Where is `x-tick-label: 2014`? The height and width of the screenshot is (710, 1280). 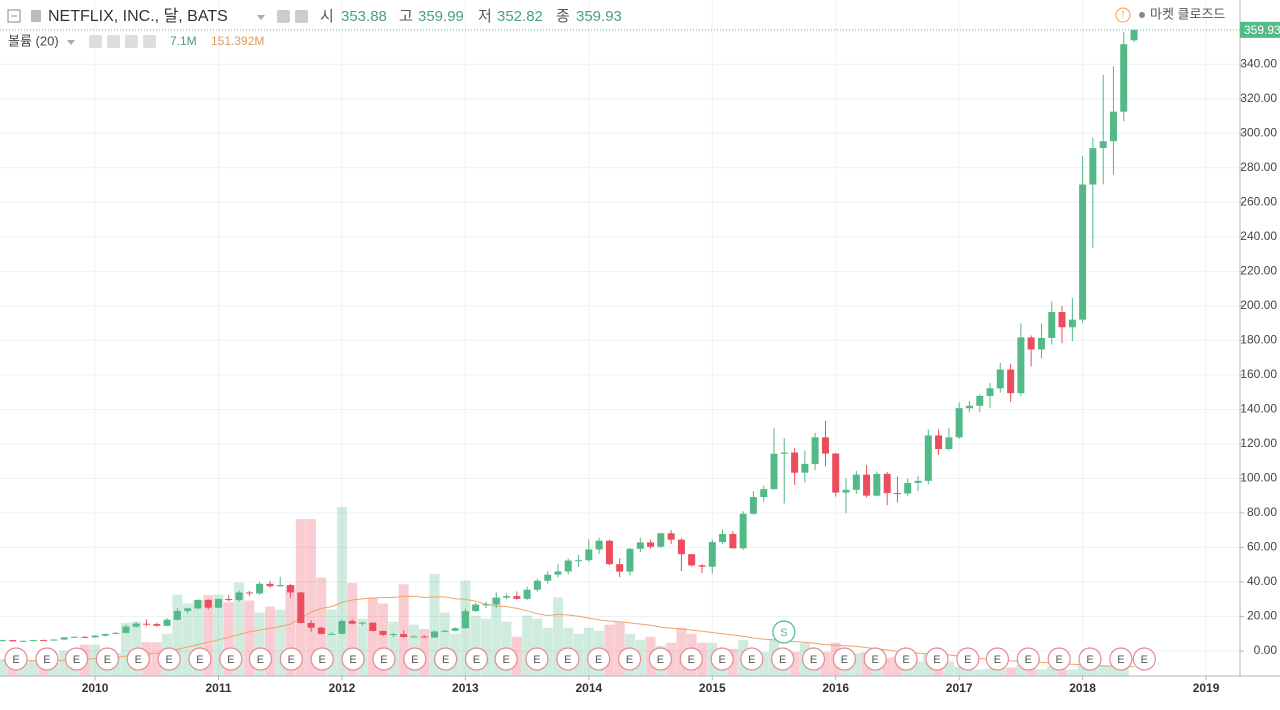
x-tick-label: 2014 is located at coordinates (588, 688).